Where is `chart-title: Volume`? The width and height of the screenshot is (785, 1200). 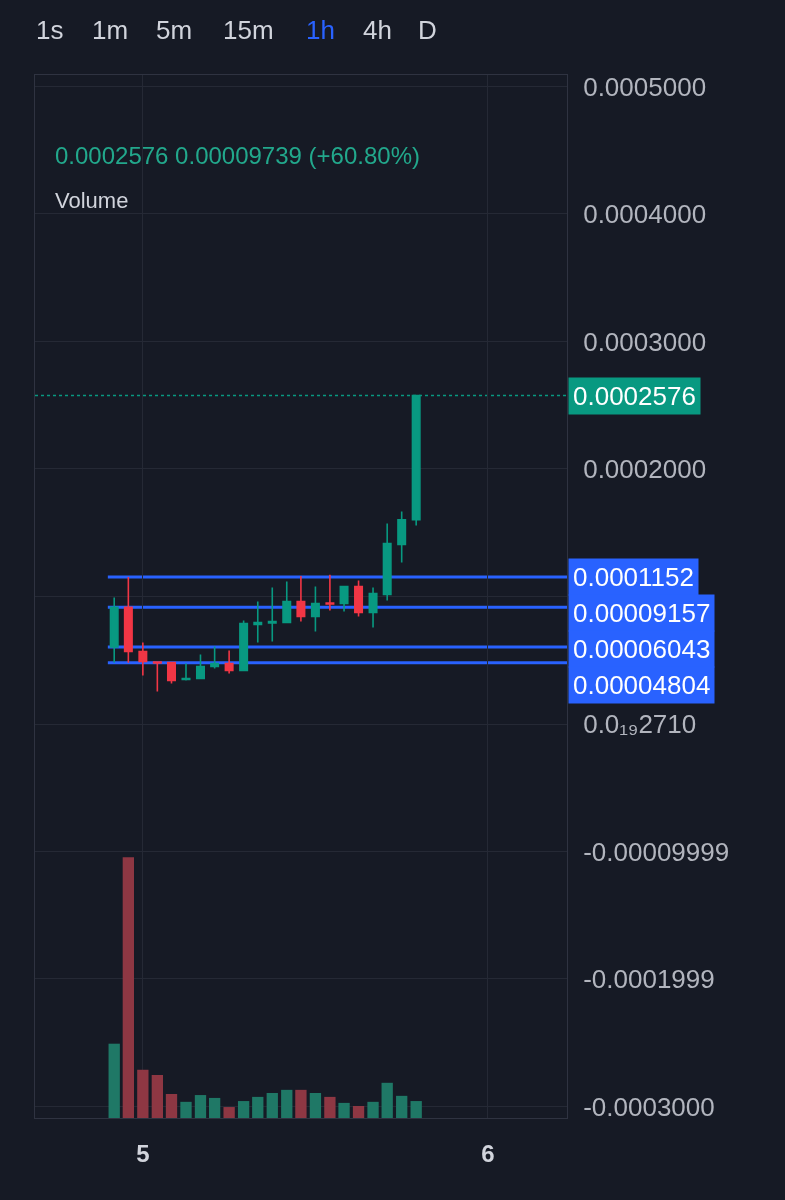
chart-title: Volume is located at coordinates (92, 200).